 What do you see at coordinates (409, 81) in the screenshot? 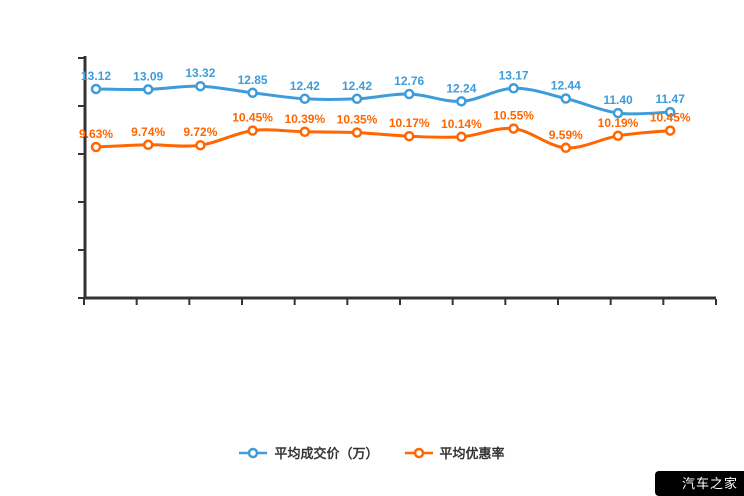
I see `price-series-label: 12.76` at bounding box center [409, 81].